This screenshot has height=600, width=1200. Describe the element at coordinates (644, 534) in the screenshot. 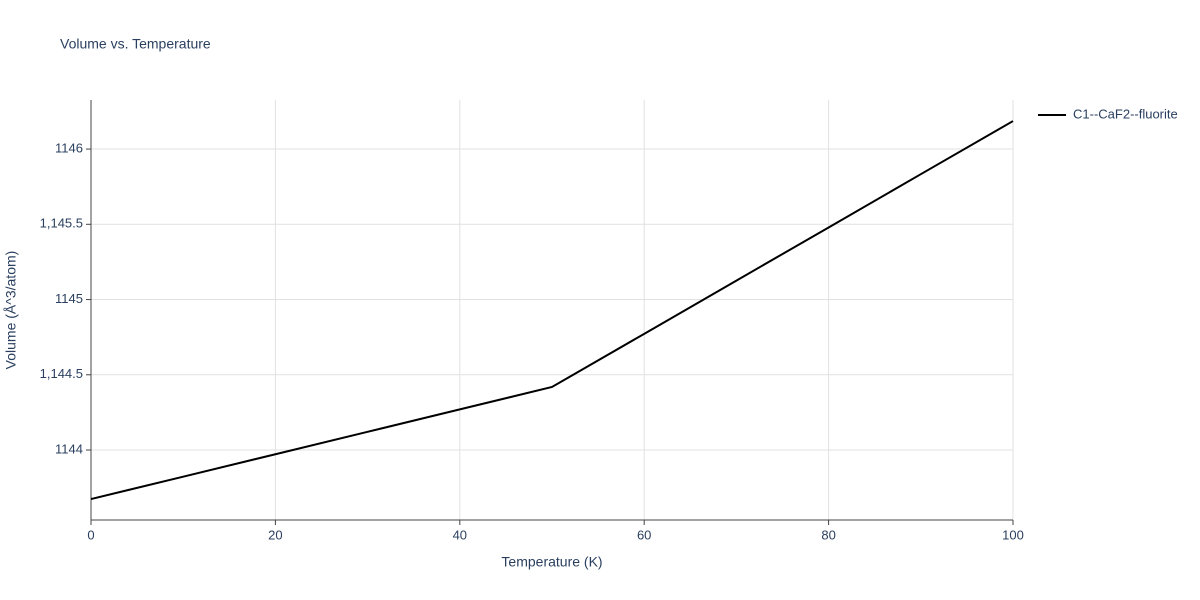

I see `x-tick-label: 60` at that location.